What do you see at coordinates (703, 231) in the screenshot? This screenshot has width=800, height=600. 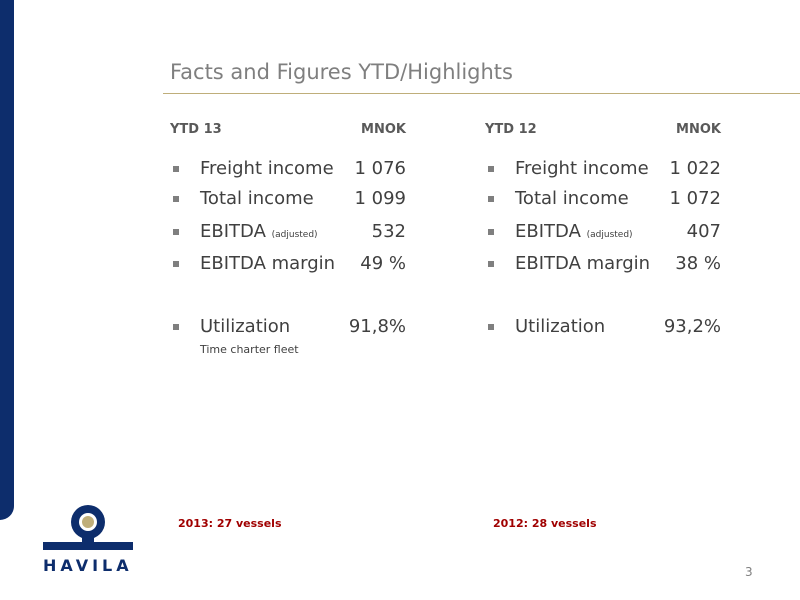 I see `item-value: 407` at bounding box center [703, 231].